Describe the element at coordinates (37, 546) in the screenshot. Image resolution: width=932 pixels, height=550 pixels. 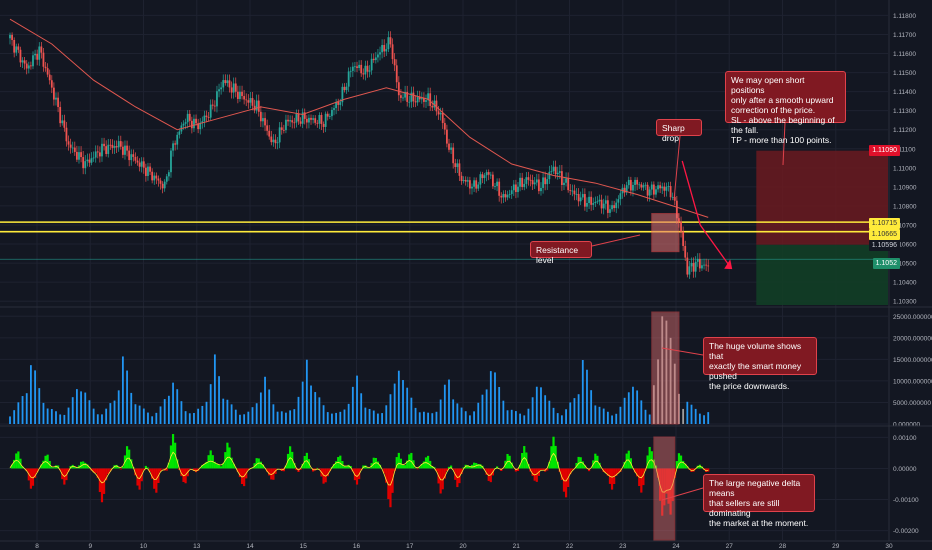
I see `time-axis-tick: 8` at that location.